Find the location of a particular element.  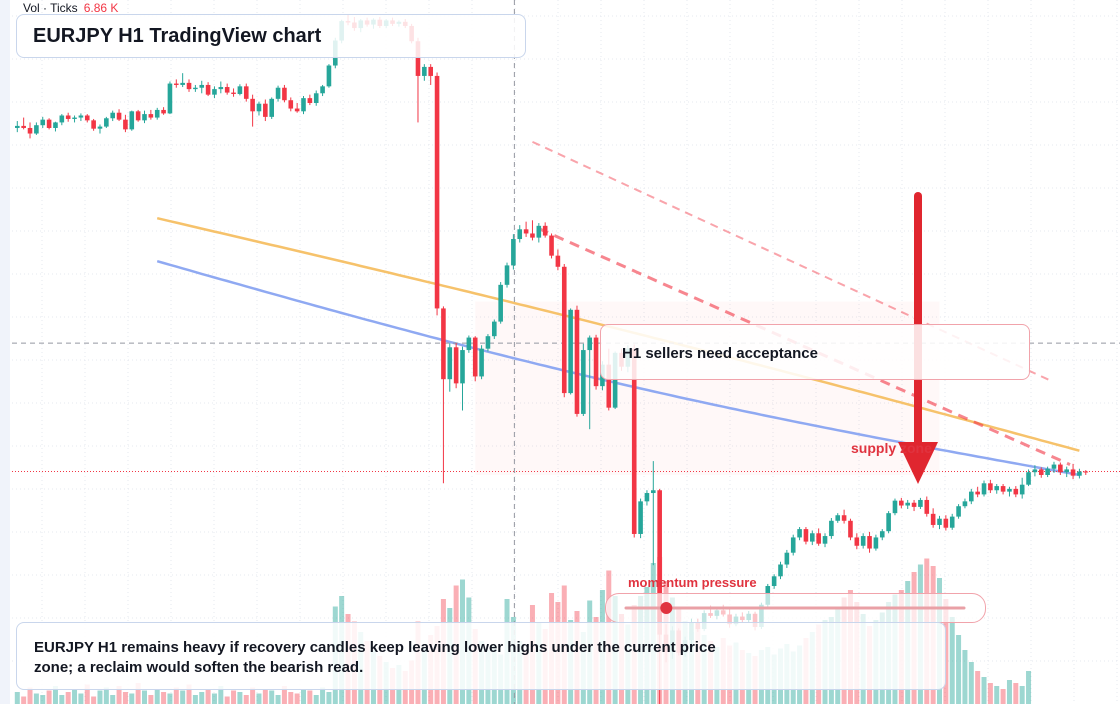

overlay-layer is located at coordinates (918, 338).